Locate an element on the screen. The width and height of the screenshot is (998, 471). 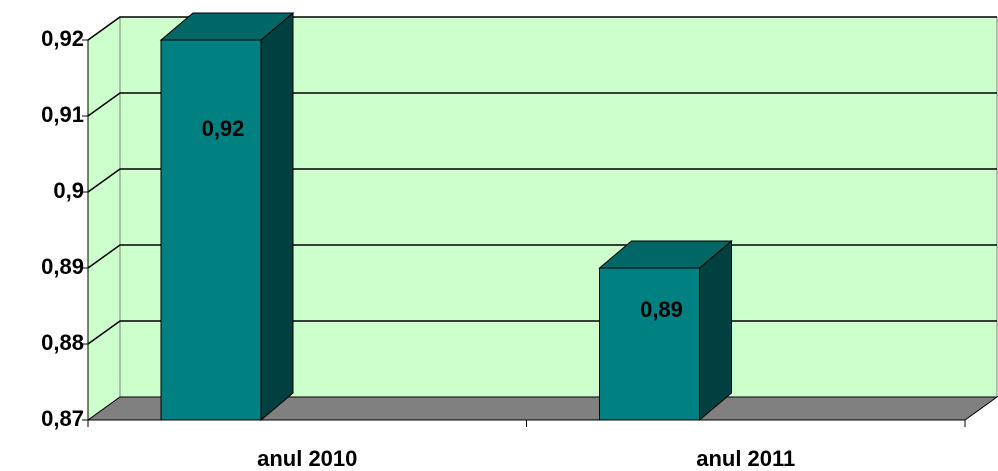
x-tick-label: anul 2010 is located at coordinates (307, 458).